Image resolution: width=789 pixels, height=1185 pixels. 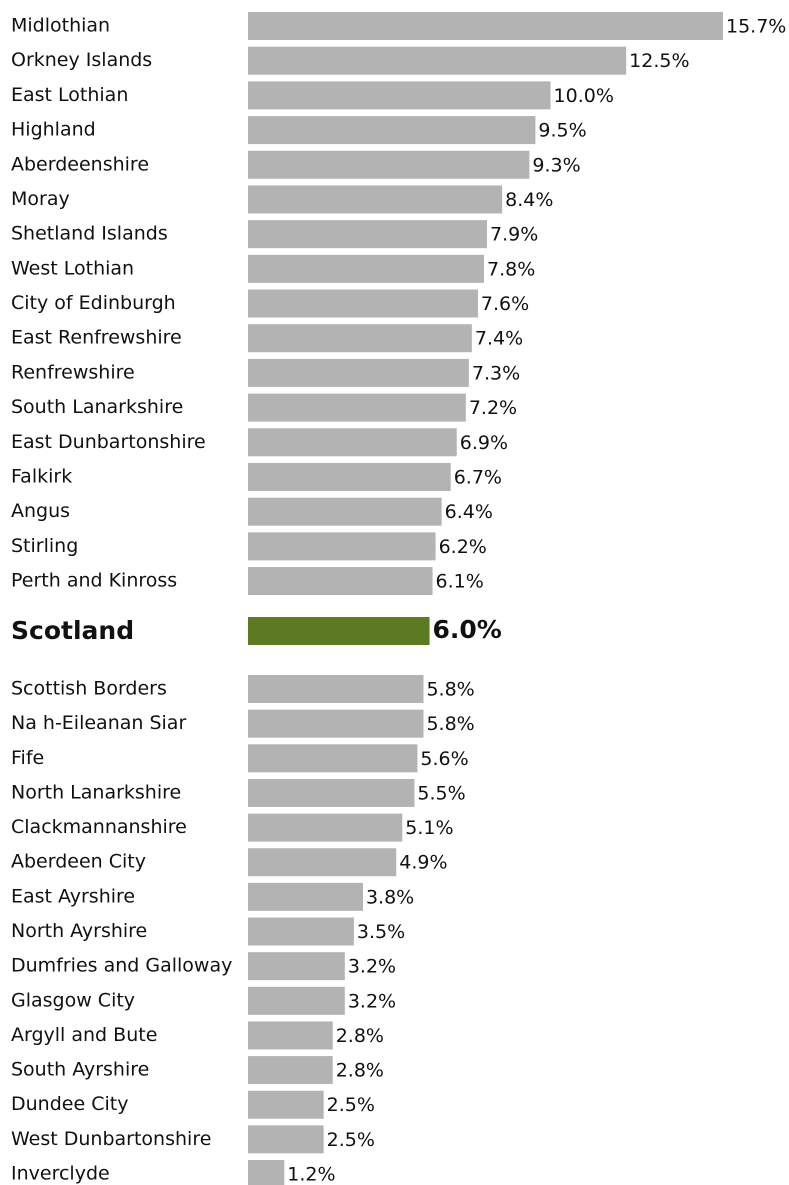 I want to click on value-label: 12.5%, so click(x=659, y=61).